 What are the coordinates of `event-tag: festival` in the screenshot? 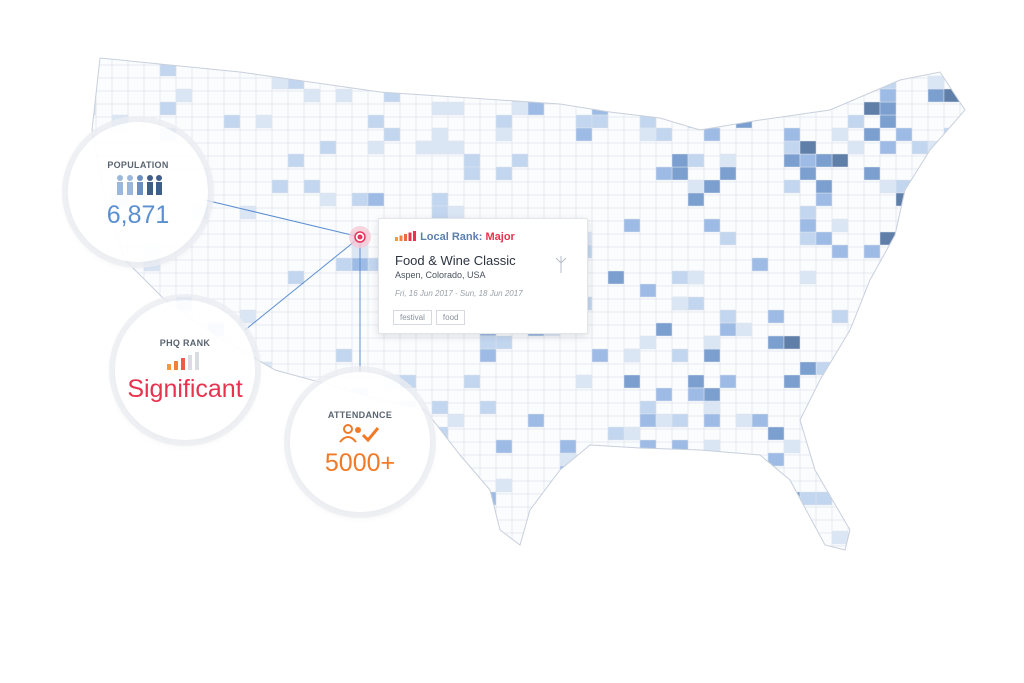 It's located at (412, 317).